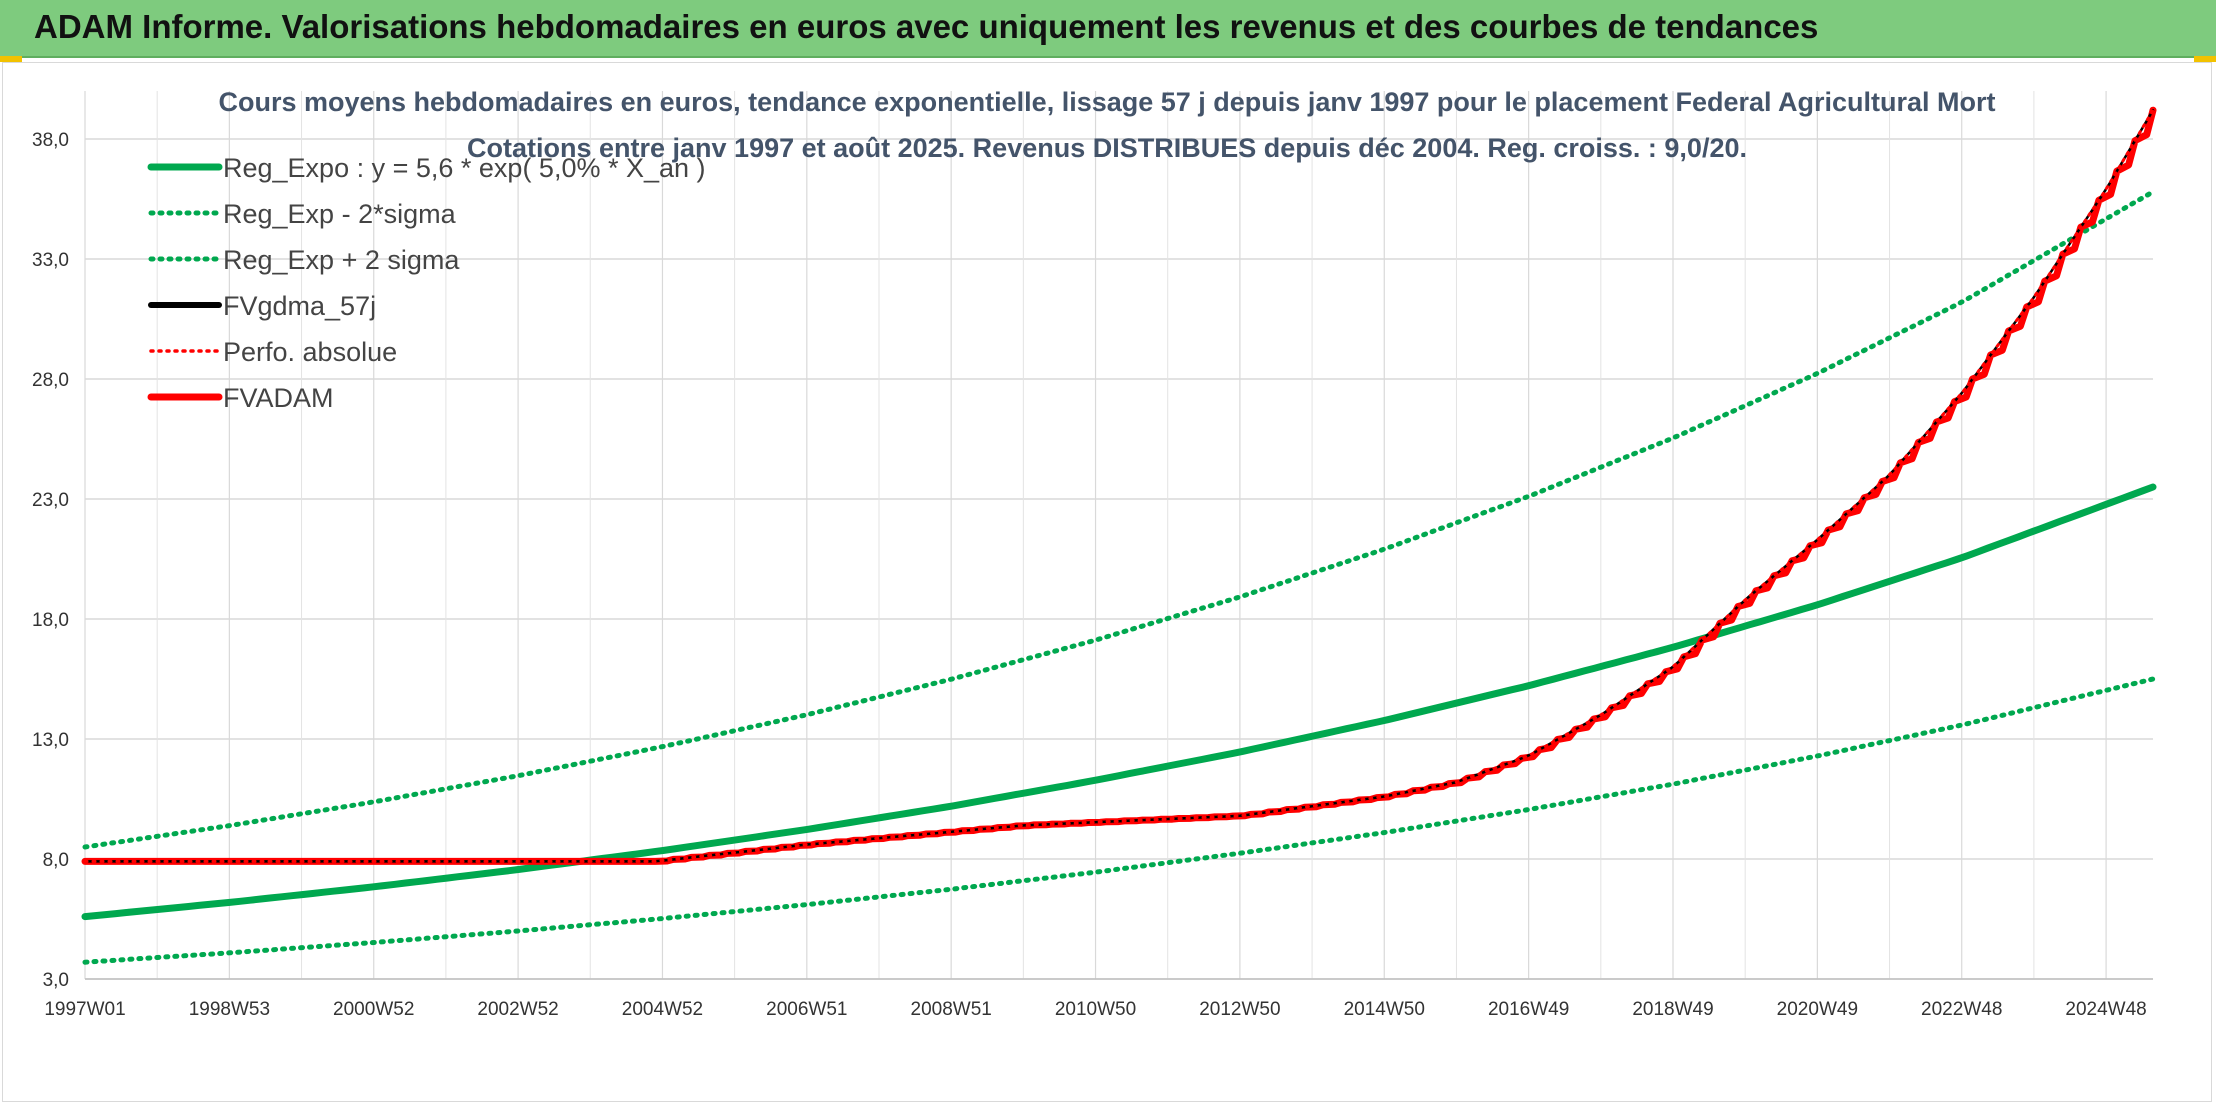  What do you see at coordinates (662, 1009) in the screenshot?
I see `x-tick-label: 2004W52` at bounding box center [662, 1009].